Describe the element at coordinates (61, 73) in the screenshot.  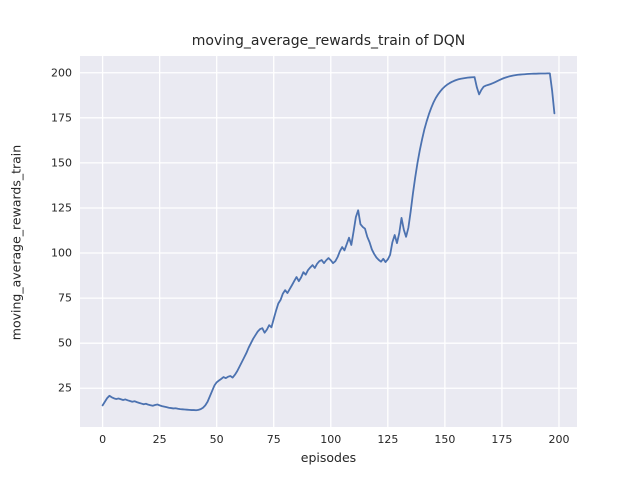
I see `y-tick-label: 200` at that location.